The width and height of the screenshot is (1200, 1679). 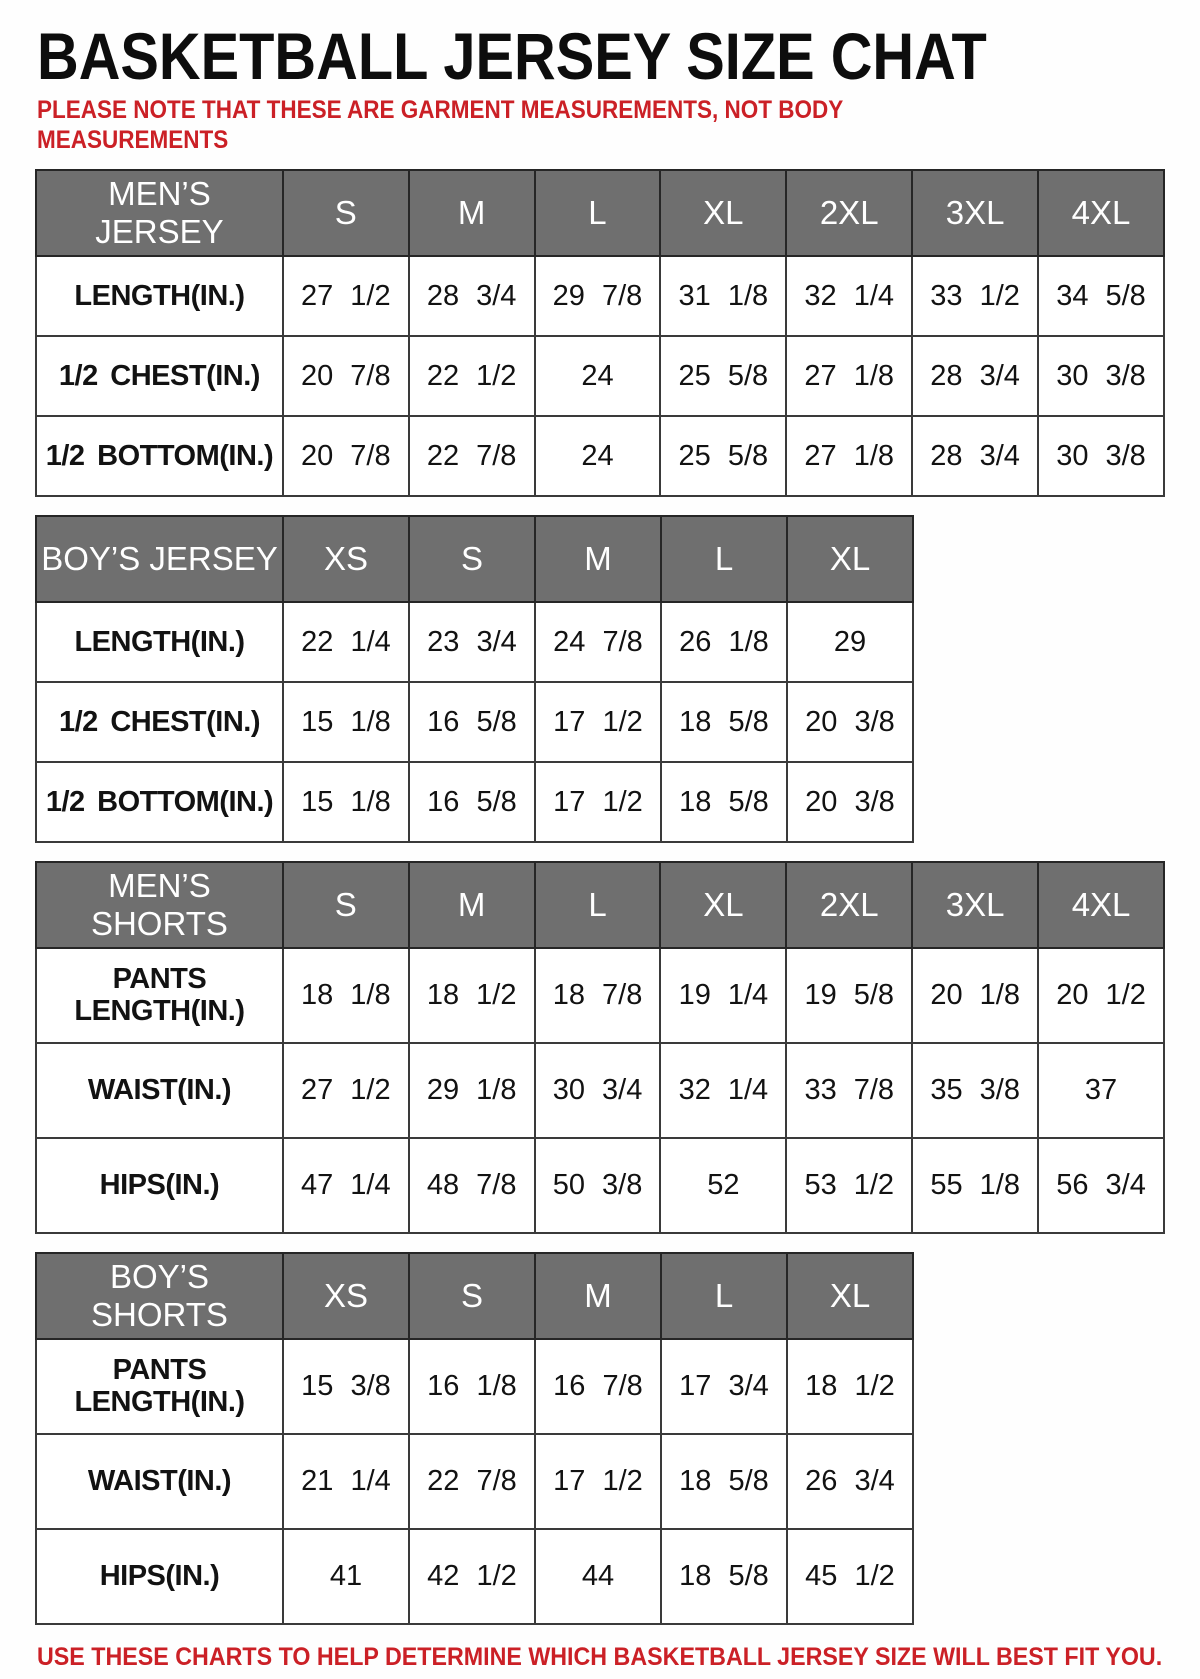 I want to click on size-value-cell: 53 1/2, so click(x=849, y=1186).